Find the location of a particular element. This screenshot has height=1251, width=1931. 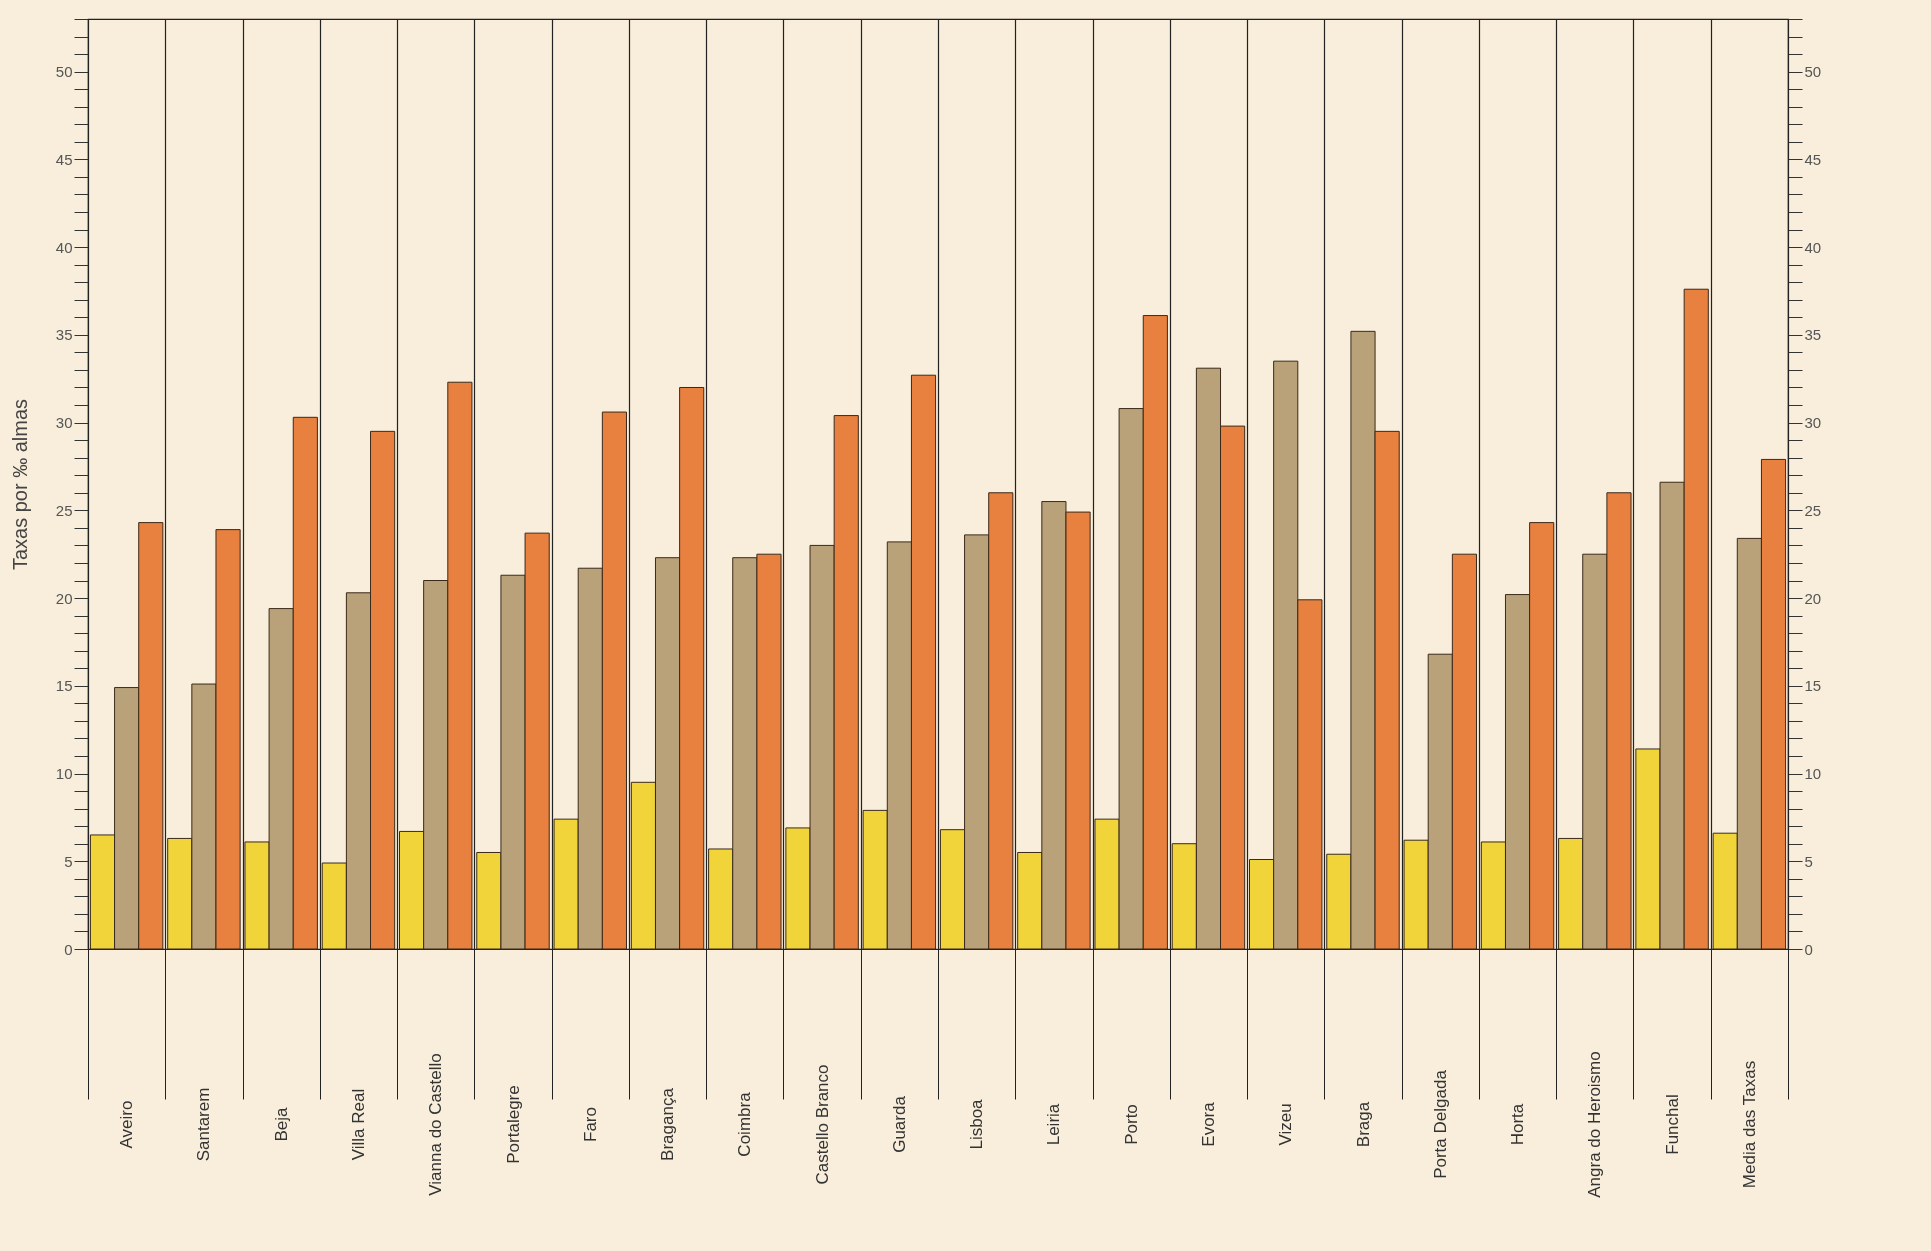

x-tick-label: Angra do Heroismo is located at coordinates (1595, 1124).